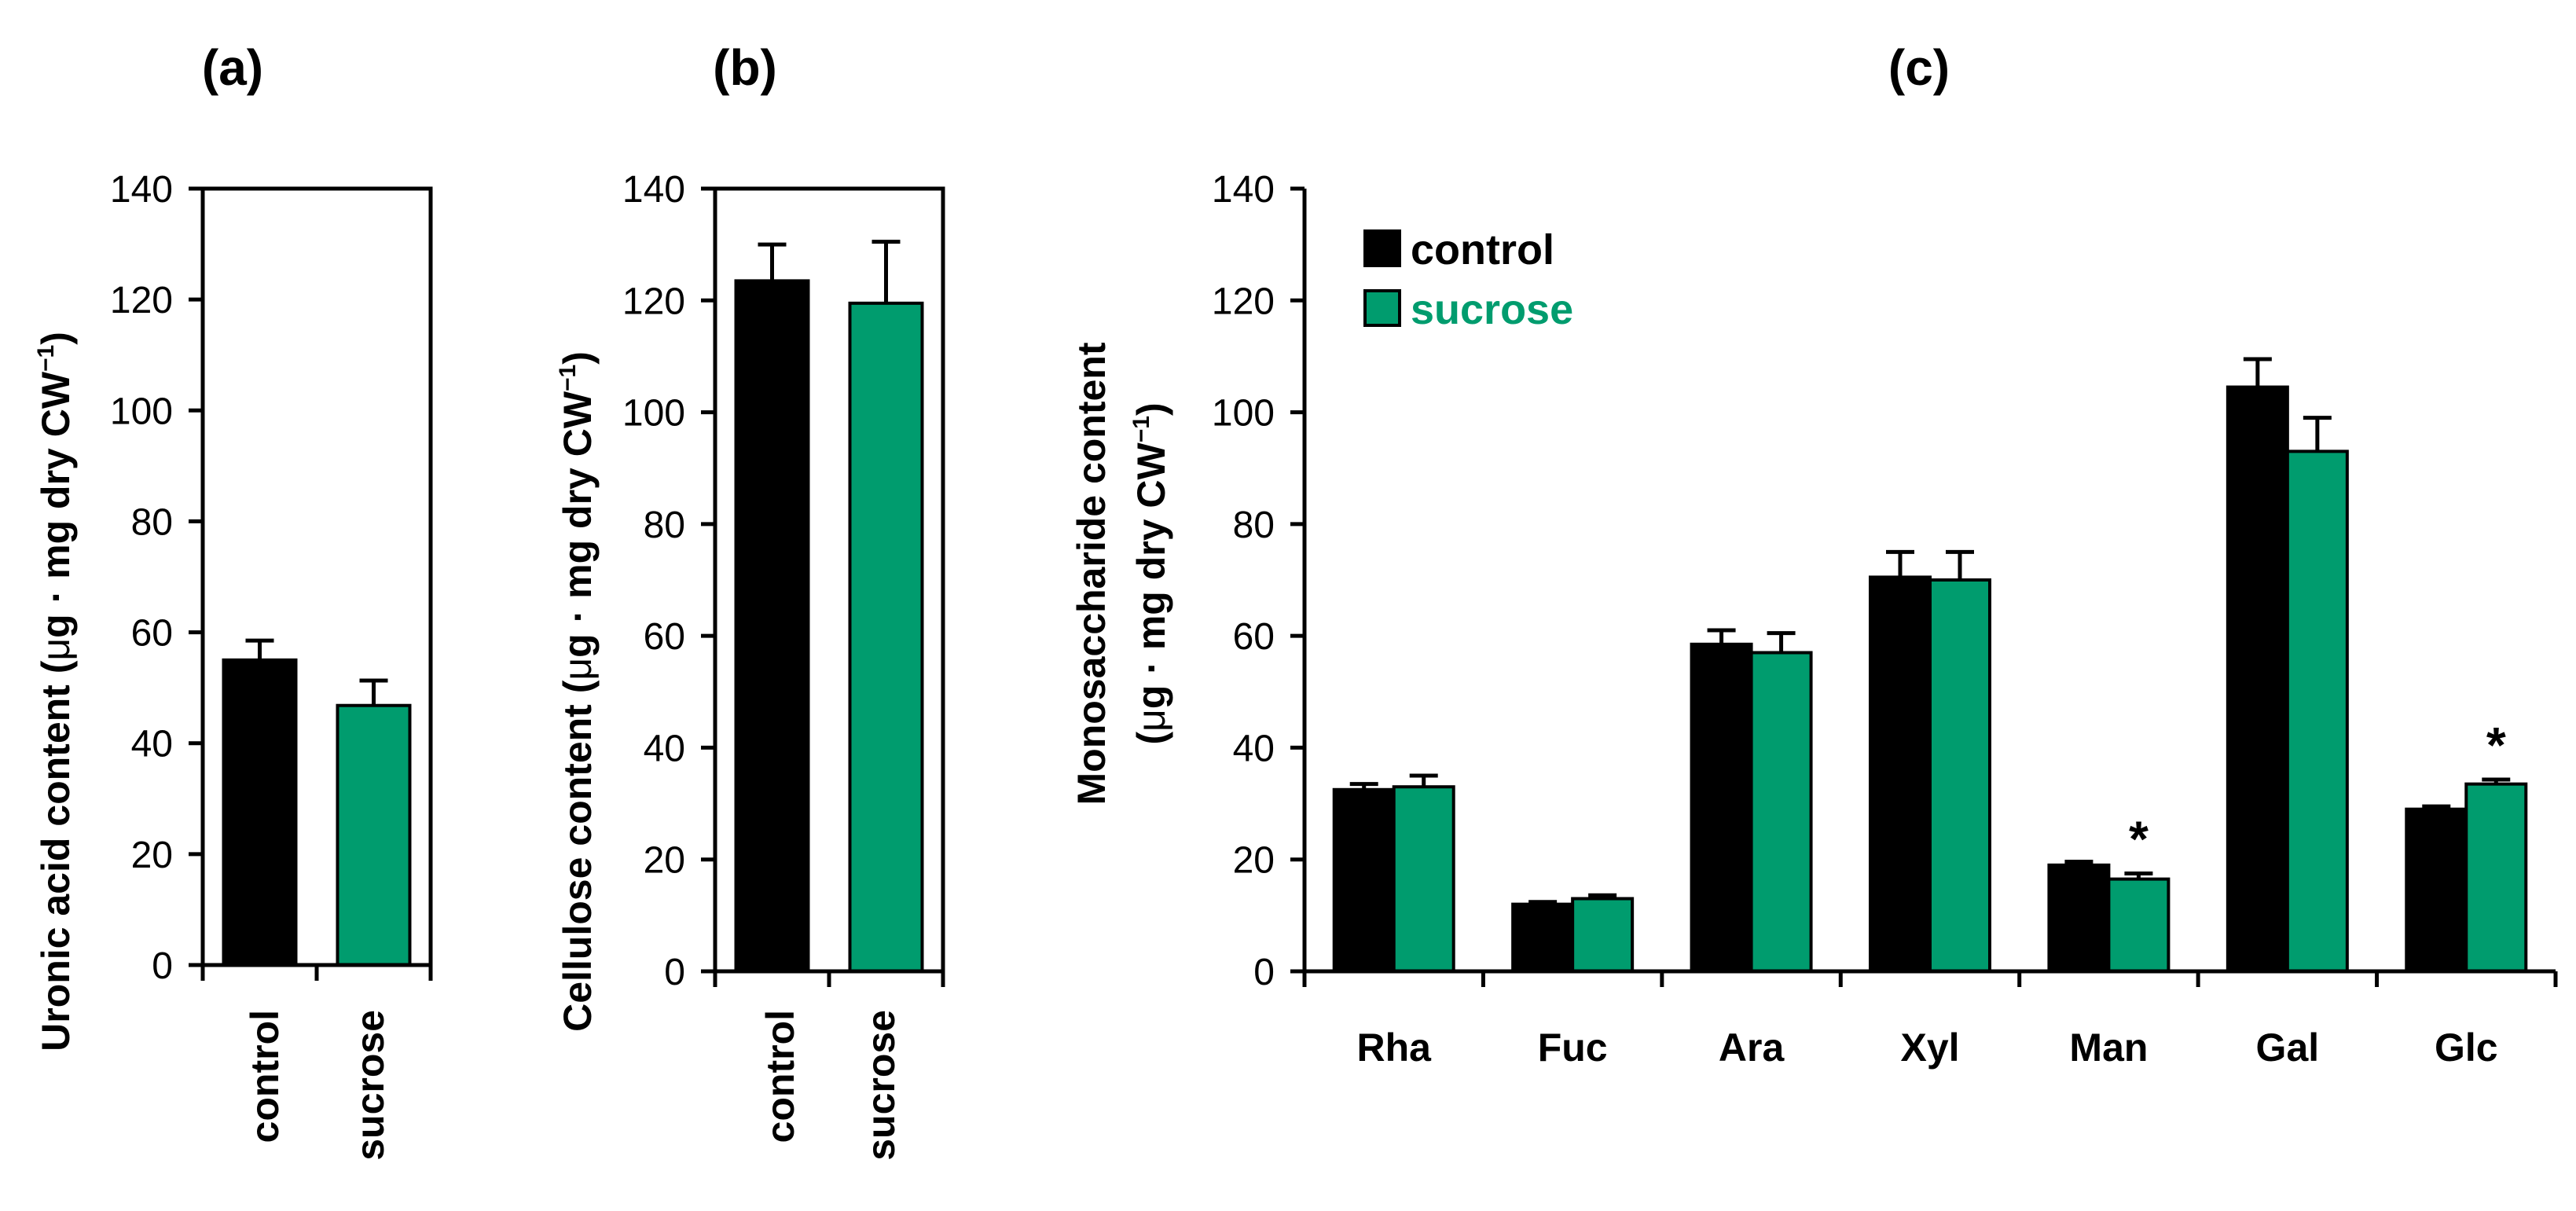  What do you see at coordinates (1382, 248) in the screenshot?
I see `legend-swatch-control` at bounding box center [1382, 248].